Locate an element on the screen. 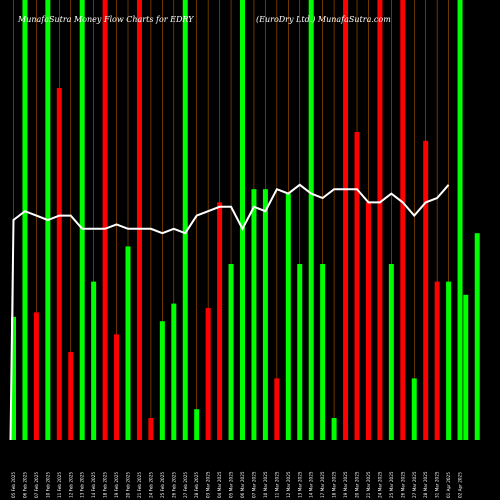  x-tick-label: 20 Mar 2025 is located at coordinates (357, 484).